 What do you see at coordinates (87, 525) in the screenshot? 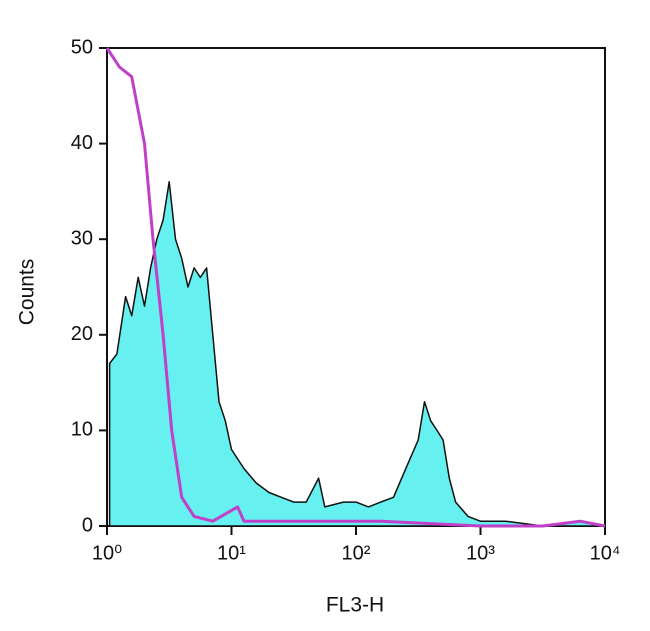
I see `y-tick-label: 0` at bounding box center [87, 525].